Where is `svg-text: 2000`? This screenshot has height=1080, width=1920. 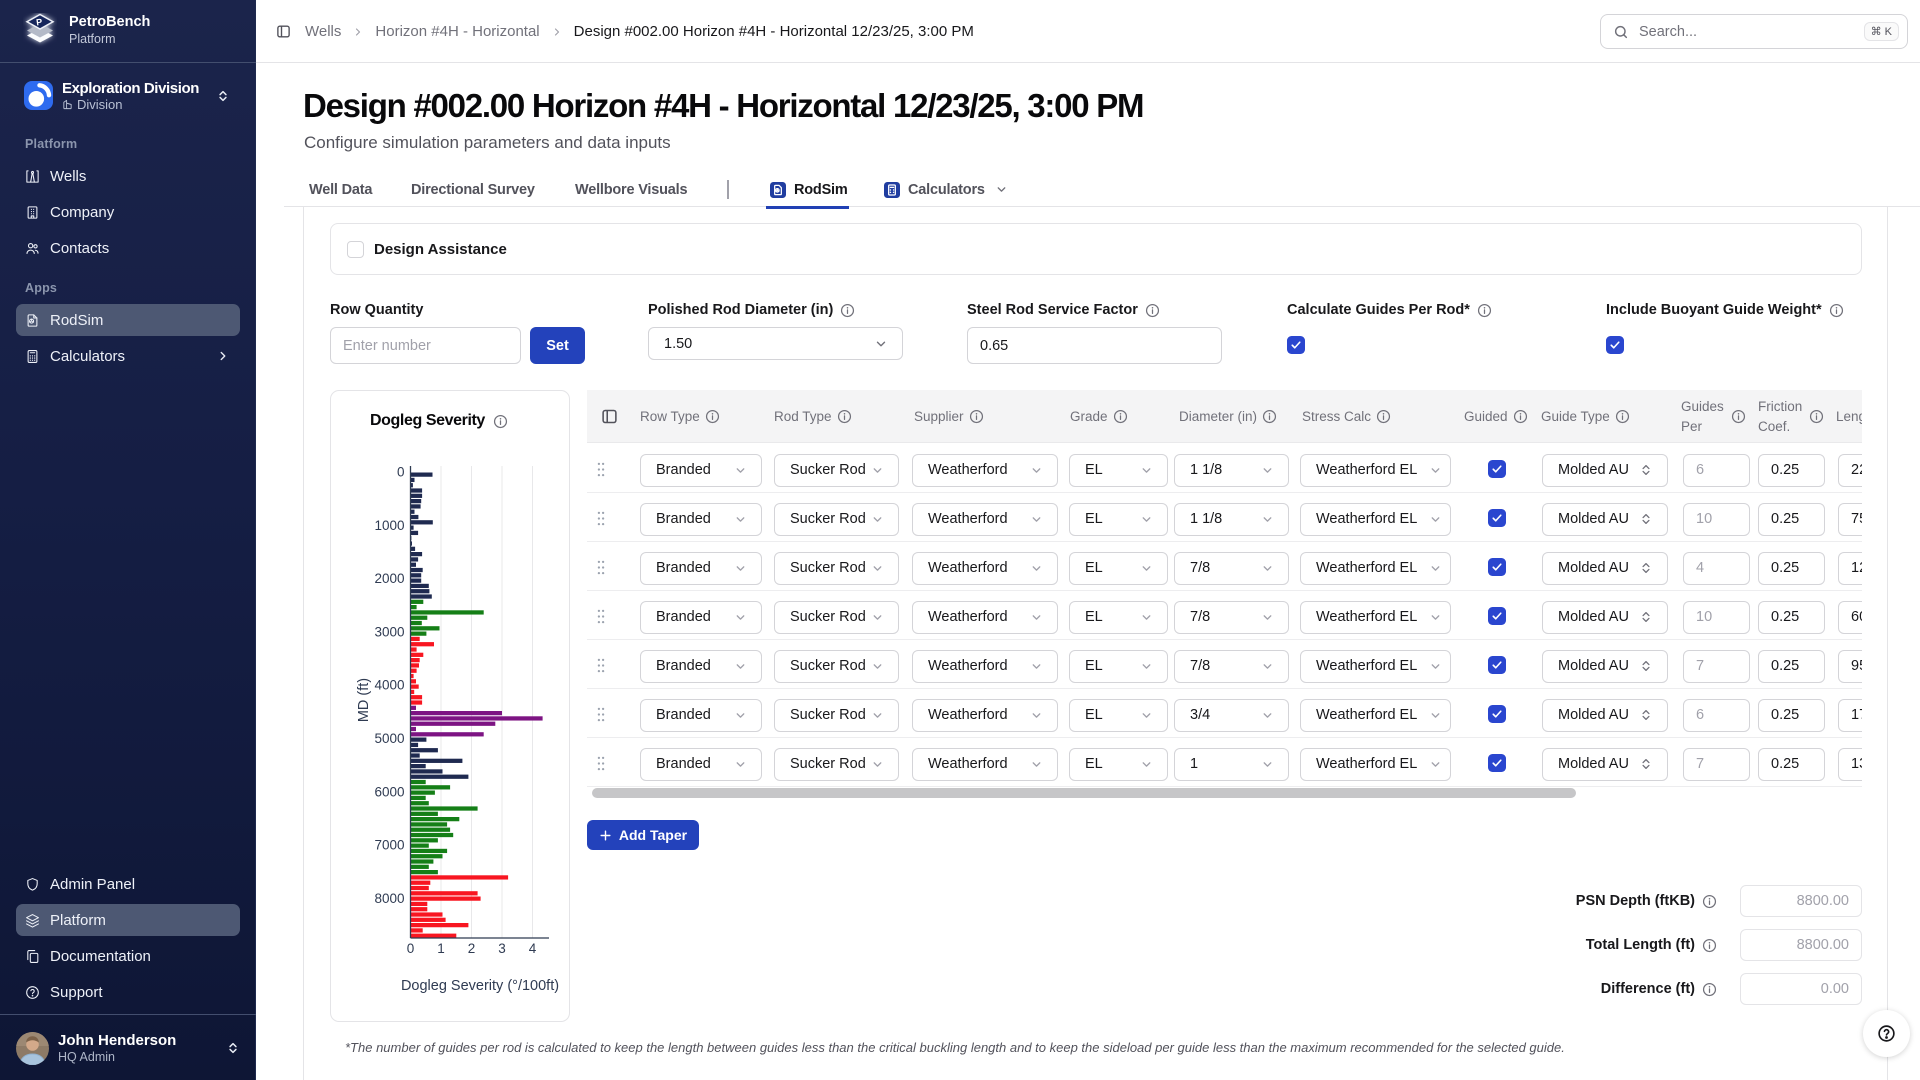
svg-text: 2000 is located at coordinates (389, 578).